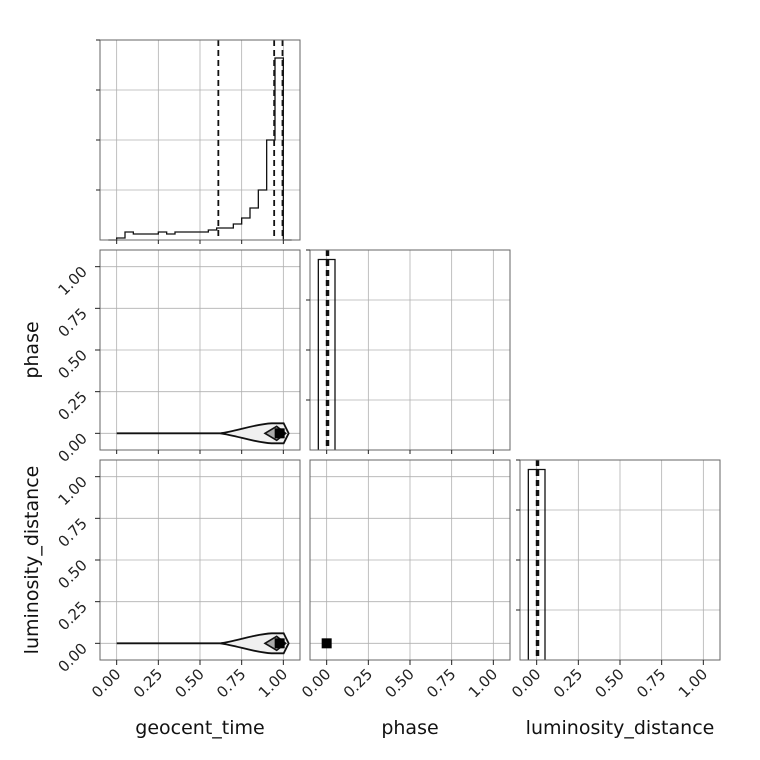 The width and height of the screenshot is (760, 760). What do you see at coordinates (199, 728) in the screenshot?
I see `x-axis-title-geocent-time: geocent_time` at bounding box center [199, 728].